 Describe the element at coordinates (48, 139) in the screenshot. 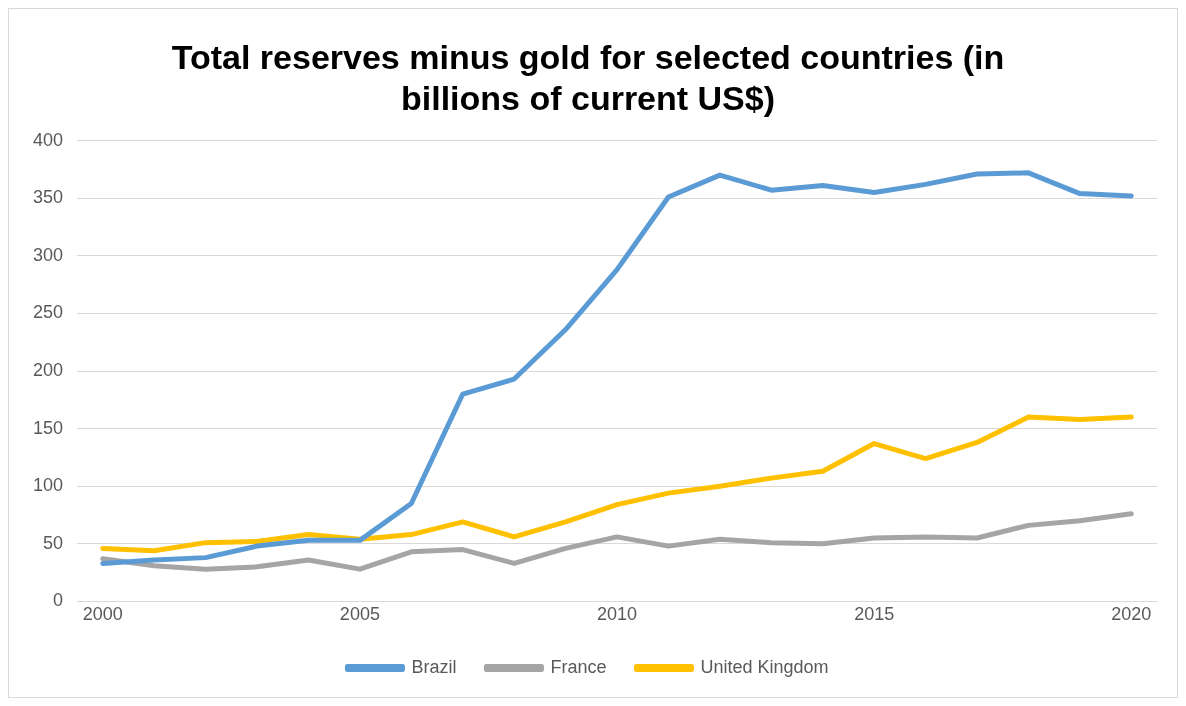

I see `y-tick-label: 400` at that location.